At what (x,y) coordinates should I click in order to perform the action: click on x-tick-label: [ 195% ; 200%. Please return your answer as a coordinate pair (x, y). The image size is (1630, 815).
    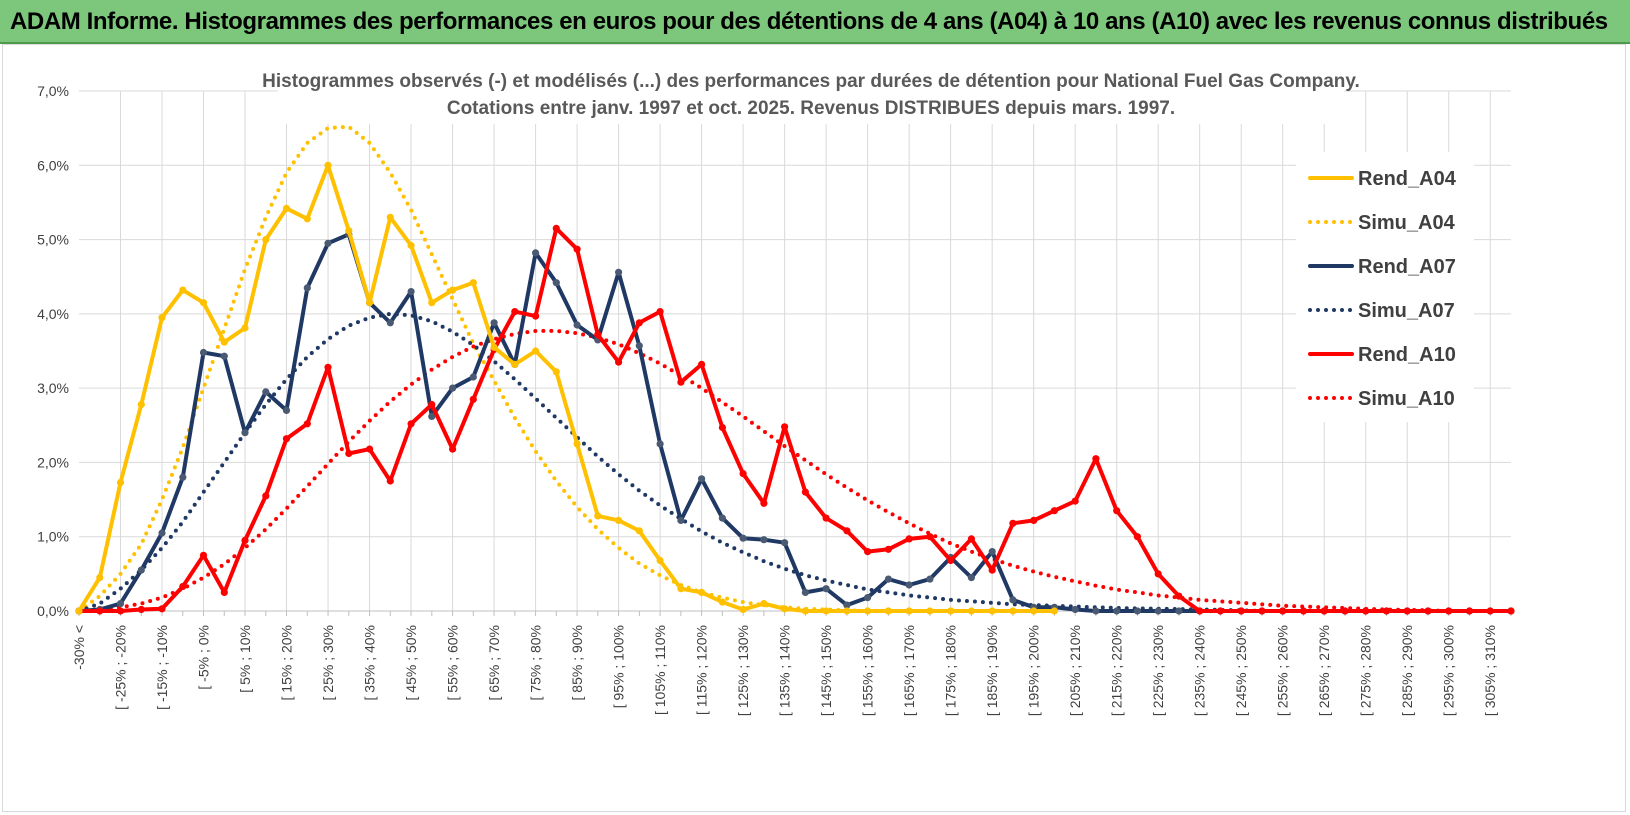
    Looking at the image, I should click on (1034, 670).